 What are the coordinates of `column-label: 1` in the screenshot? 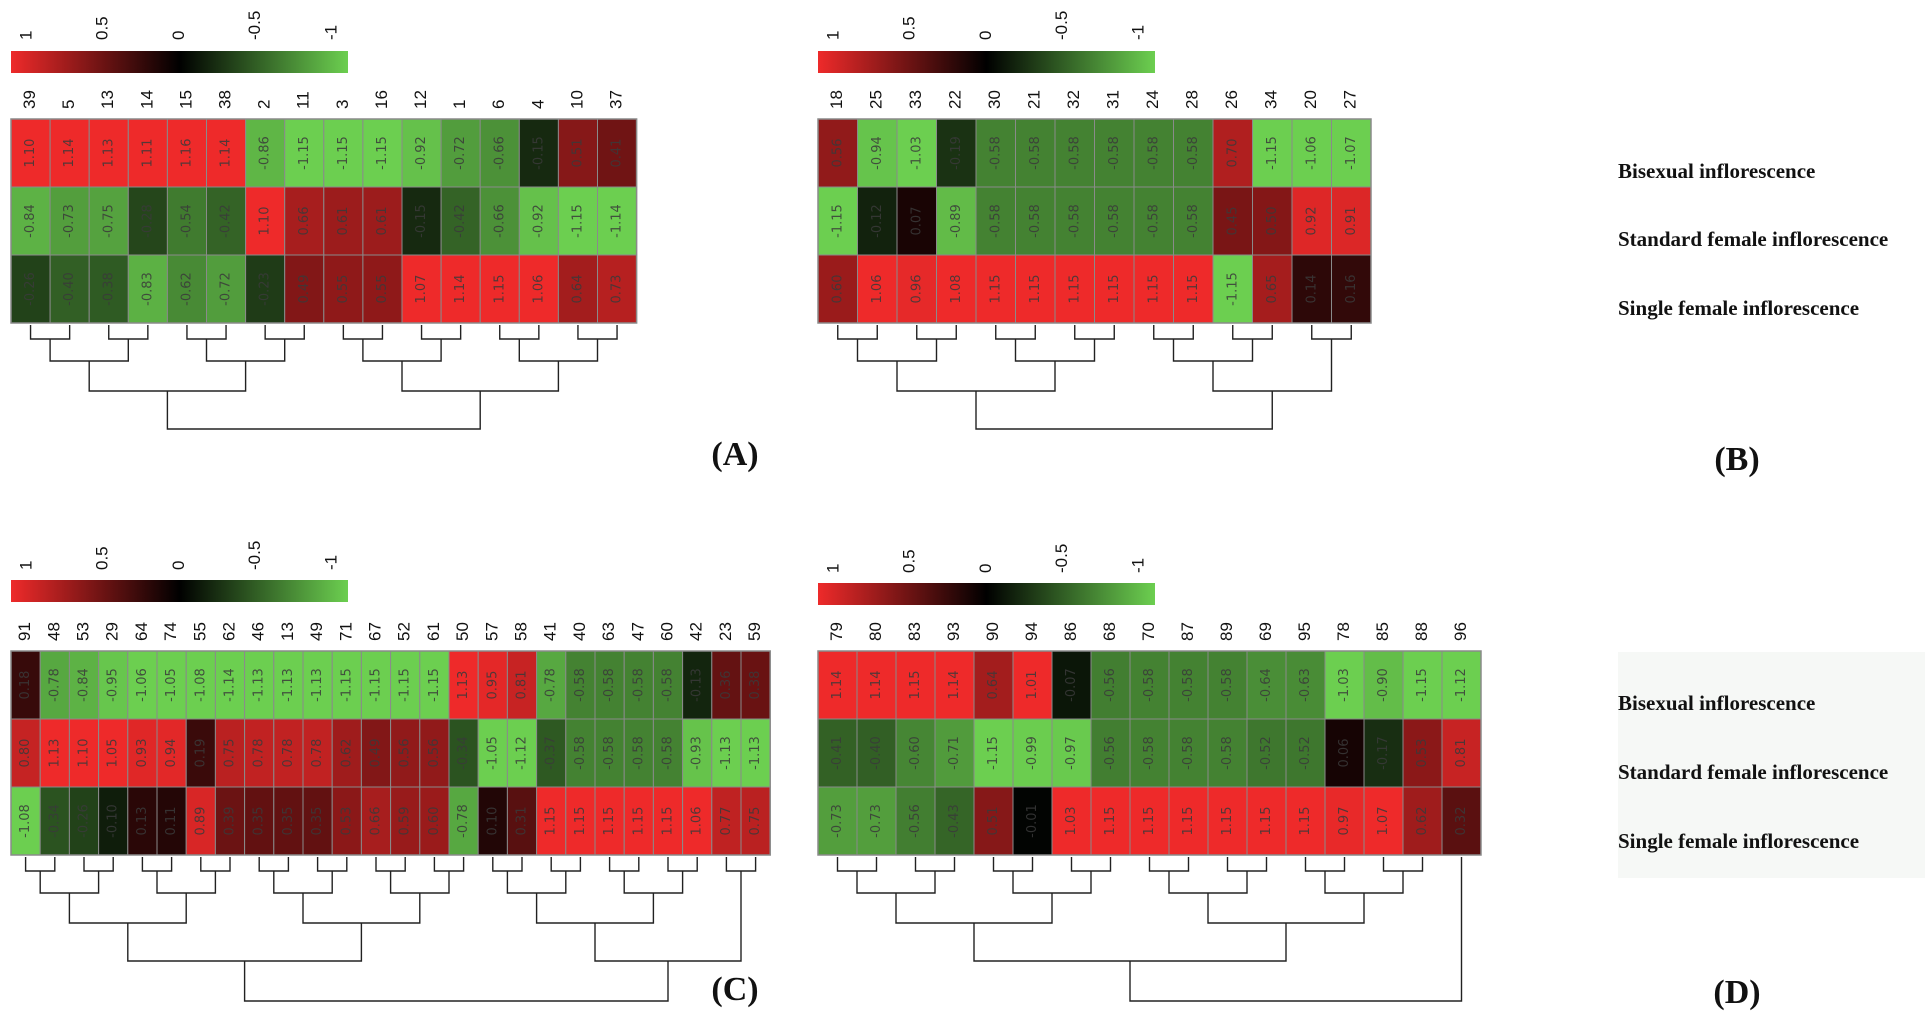 It's located at (459, 104).